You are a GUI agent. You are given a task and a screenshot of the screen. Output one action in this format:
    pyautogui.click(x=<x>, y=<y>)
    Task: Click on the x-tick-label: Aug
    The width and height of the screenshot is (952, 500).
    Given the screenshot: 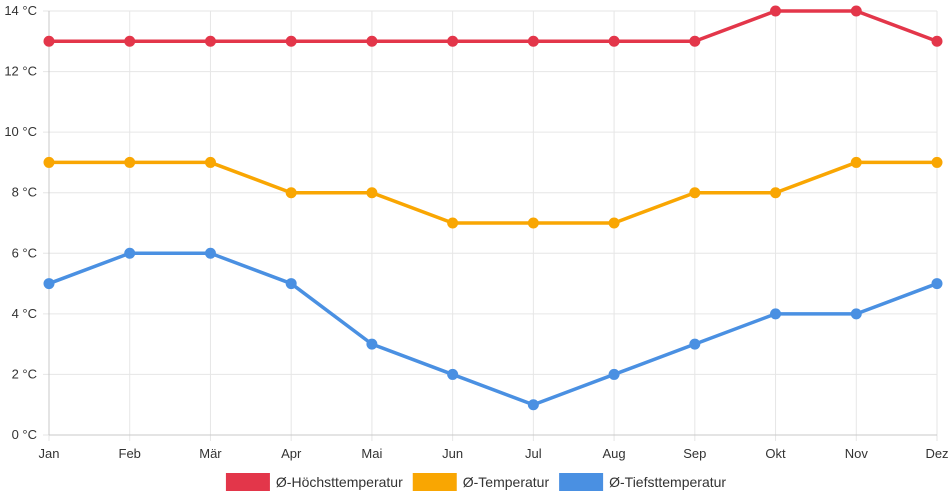 What is the action you would take?
    pyautogui.click(x=614, y=453)
    